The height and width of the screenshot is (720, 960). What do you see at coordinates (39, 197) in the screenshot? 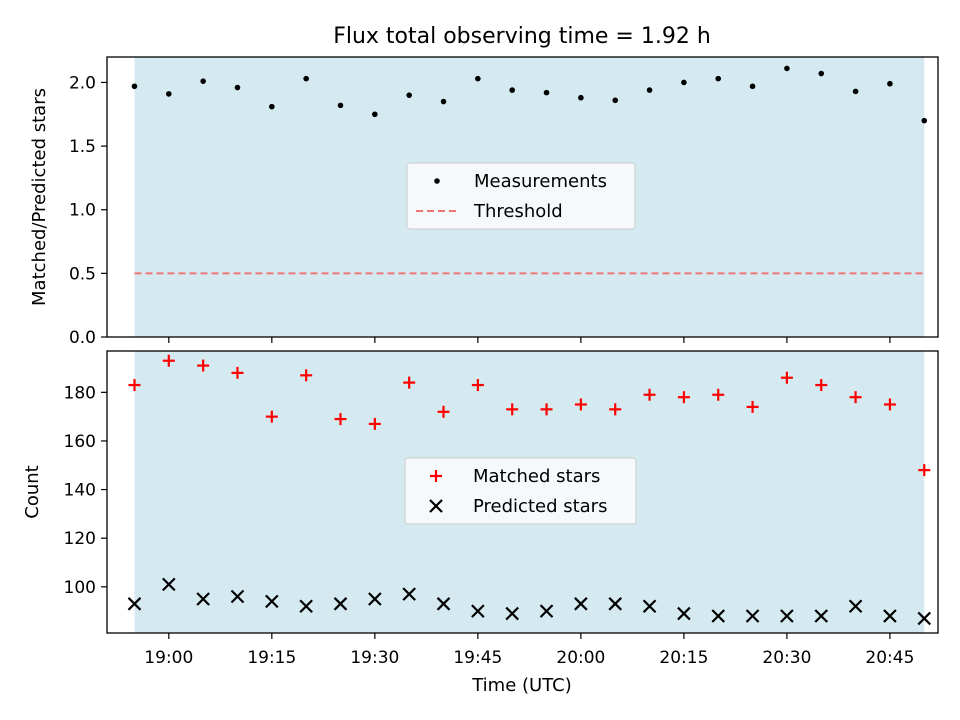
I see `top-y-axis-label: Matched/Predicted stars` at bounding box center [39, 197].